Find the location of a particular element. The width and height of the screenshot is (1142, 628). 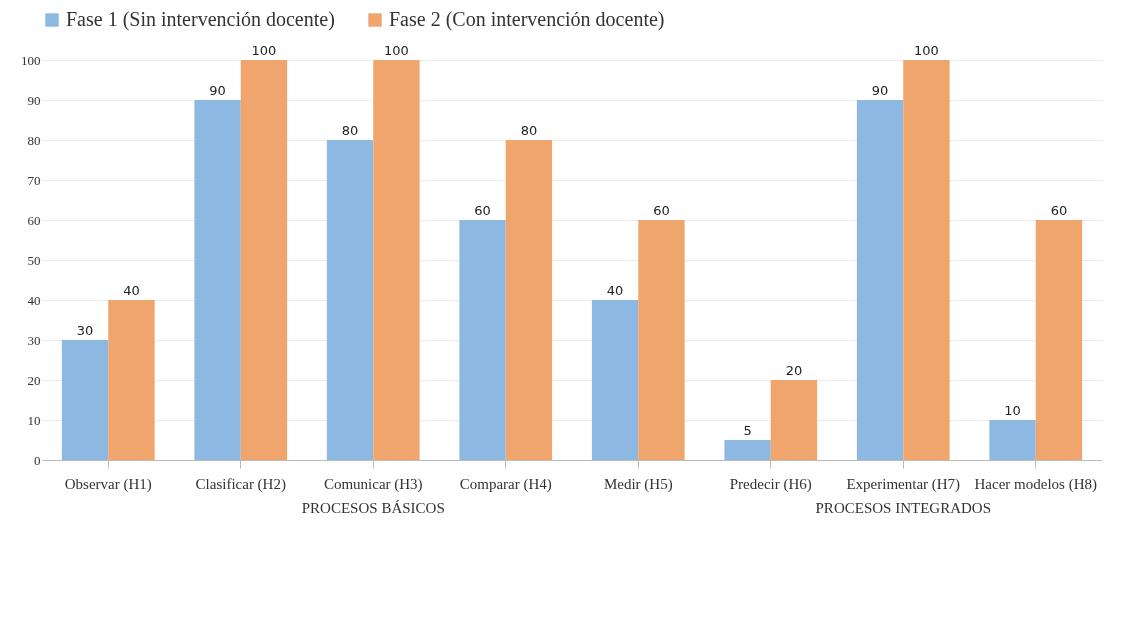

y-tick-label: 20 is located at coordinates (34, 380).